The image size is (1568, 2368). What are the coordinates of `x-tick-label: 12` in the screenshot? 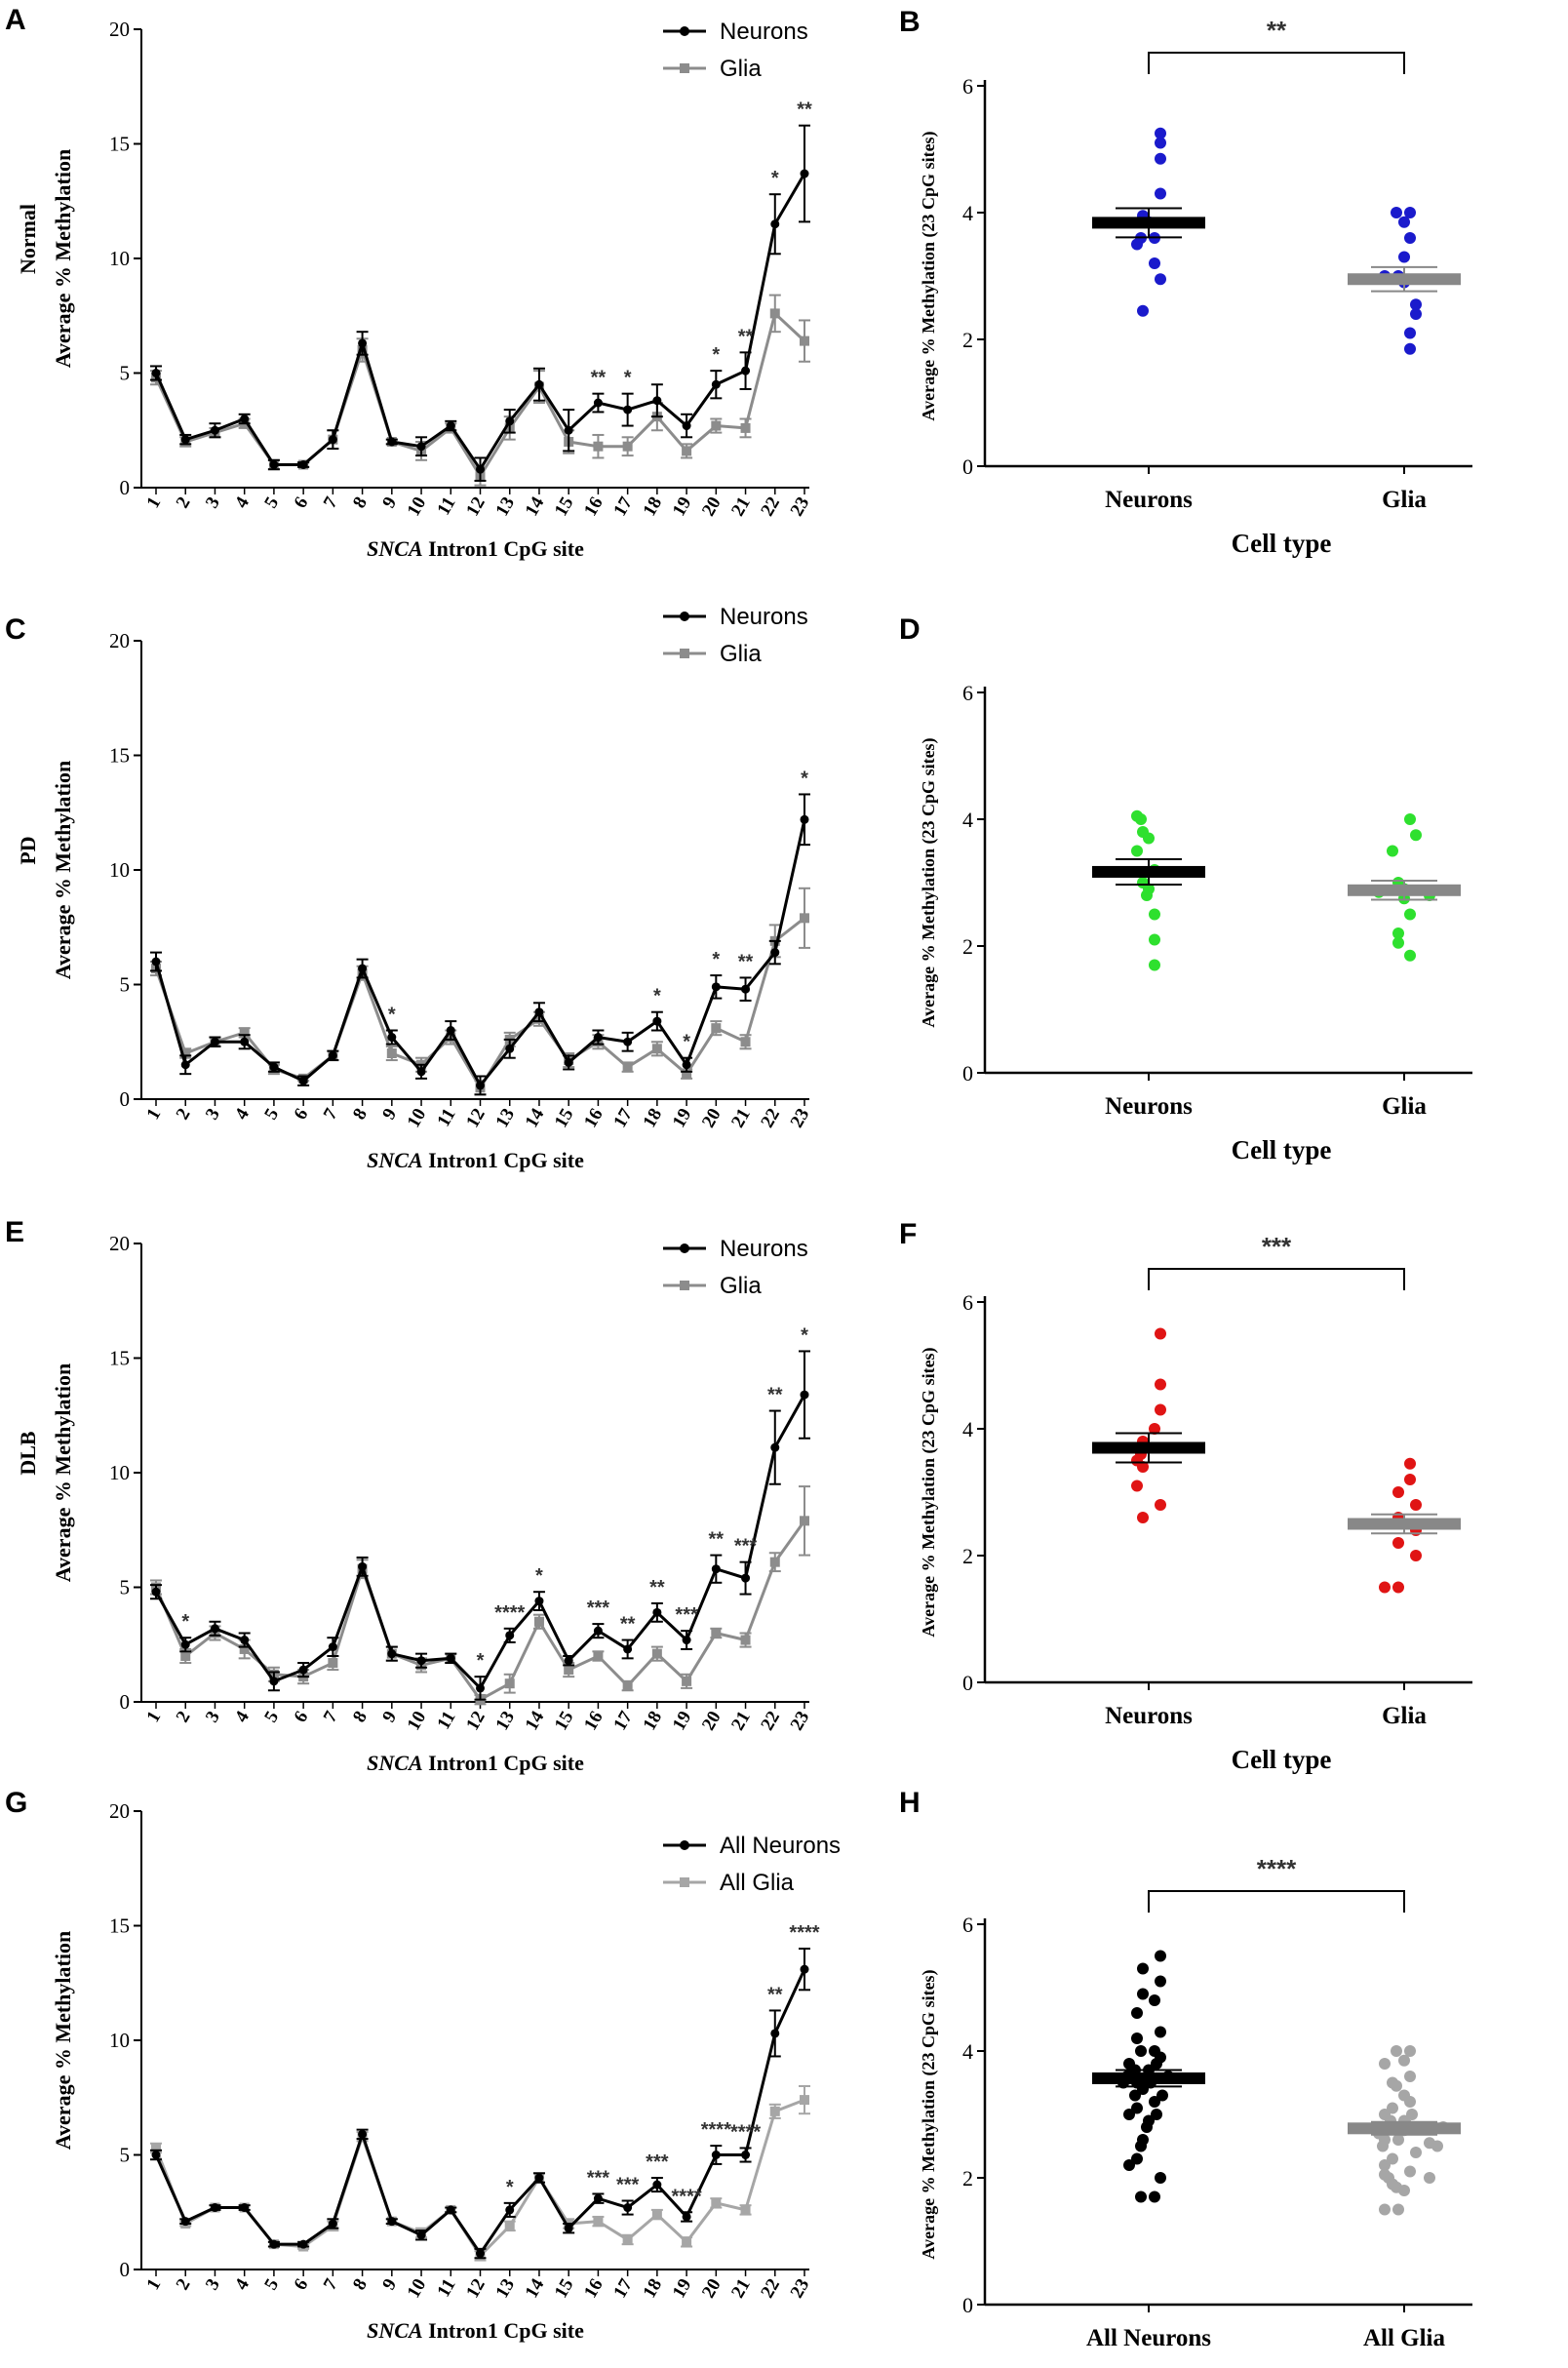 It's located at (476, 506).